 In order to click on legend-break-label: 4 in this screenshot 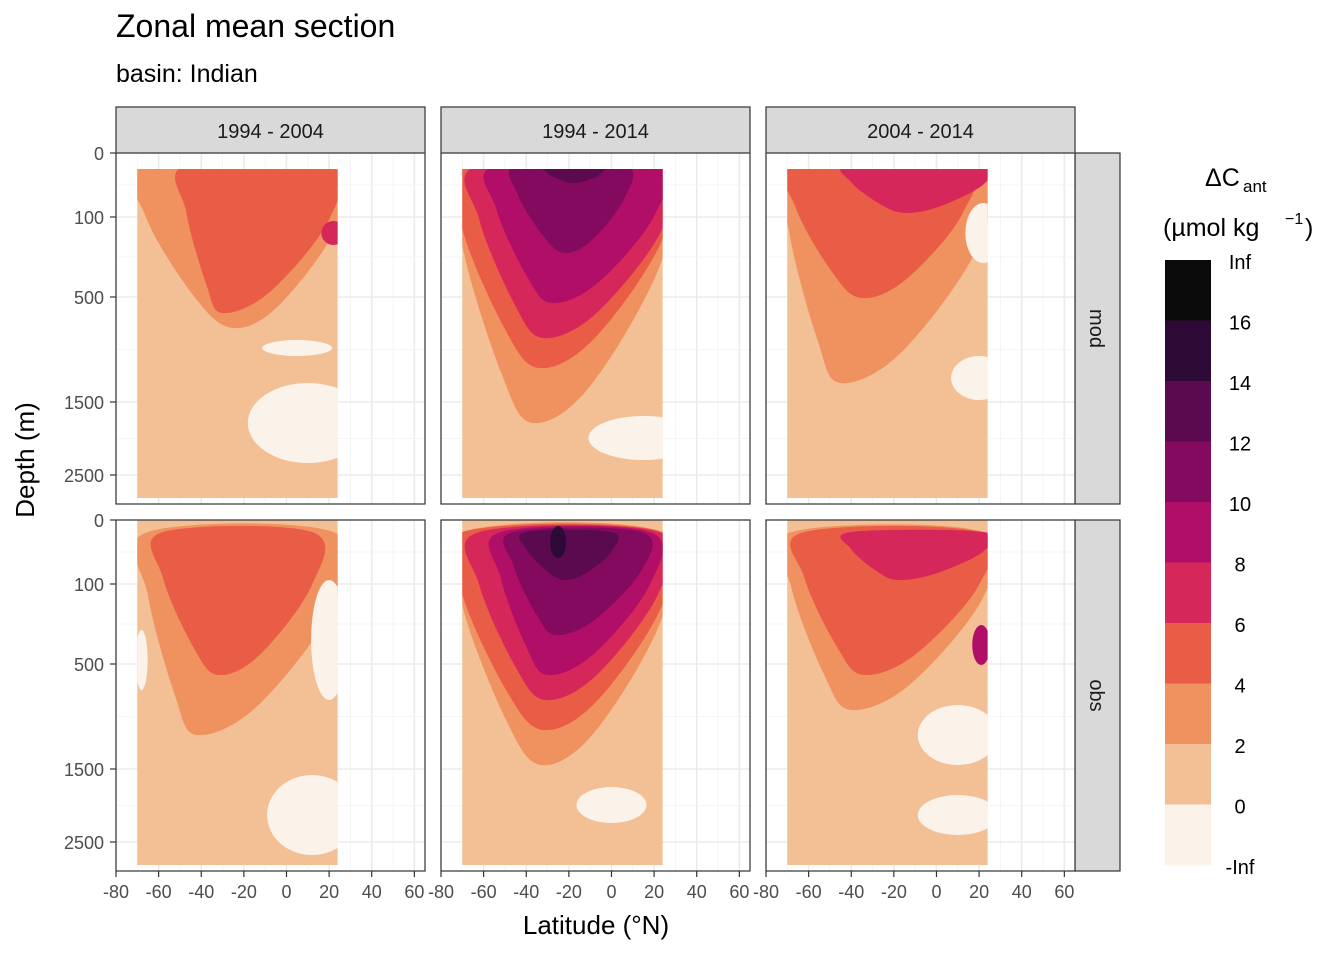, I will do `click(1239, 687)`.